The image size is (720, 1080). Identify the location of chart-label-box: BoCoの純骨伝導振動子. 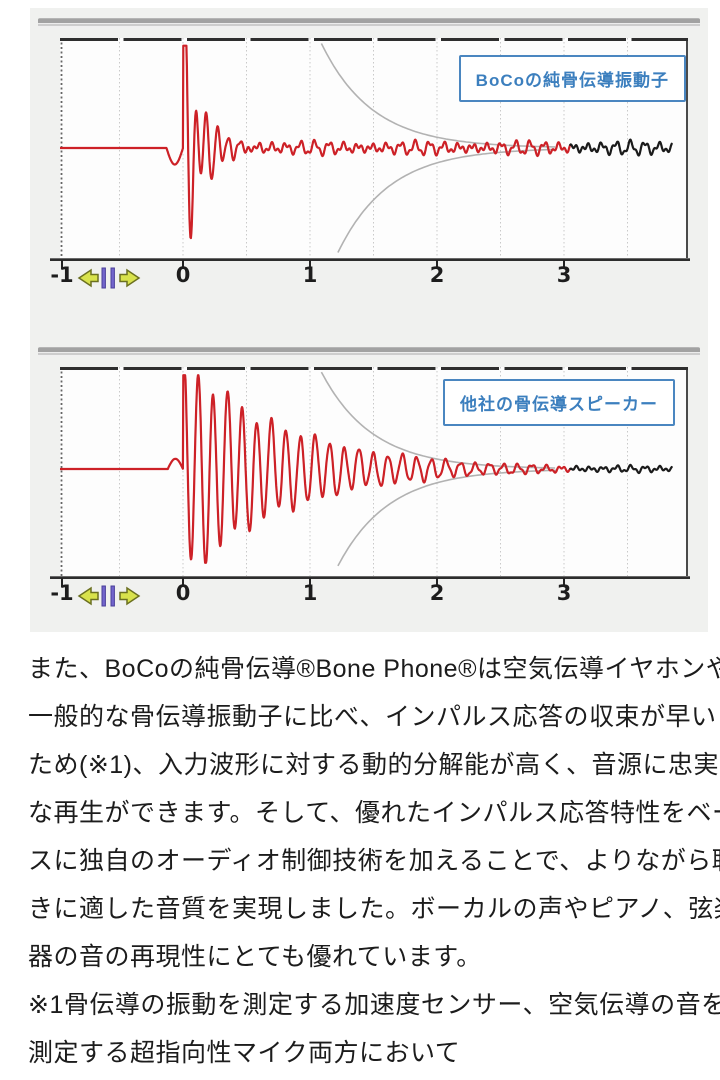
(572, 78).